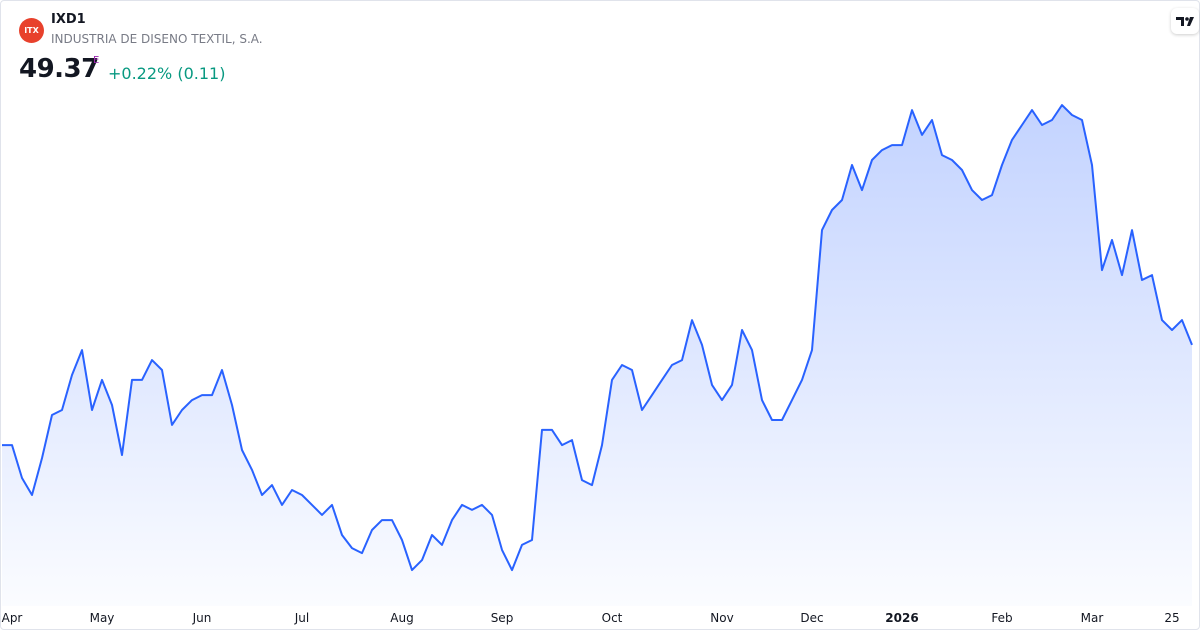 The height and width of the screenshot is (630, 1200). I want to click on x-tick-label: Feb, so click(1001, 618).